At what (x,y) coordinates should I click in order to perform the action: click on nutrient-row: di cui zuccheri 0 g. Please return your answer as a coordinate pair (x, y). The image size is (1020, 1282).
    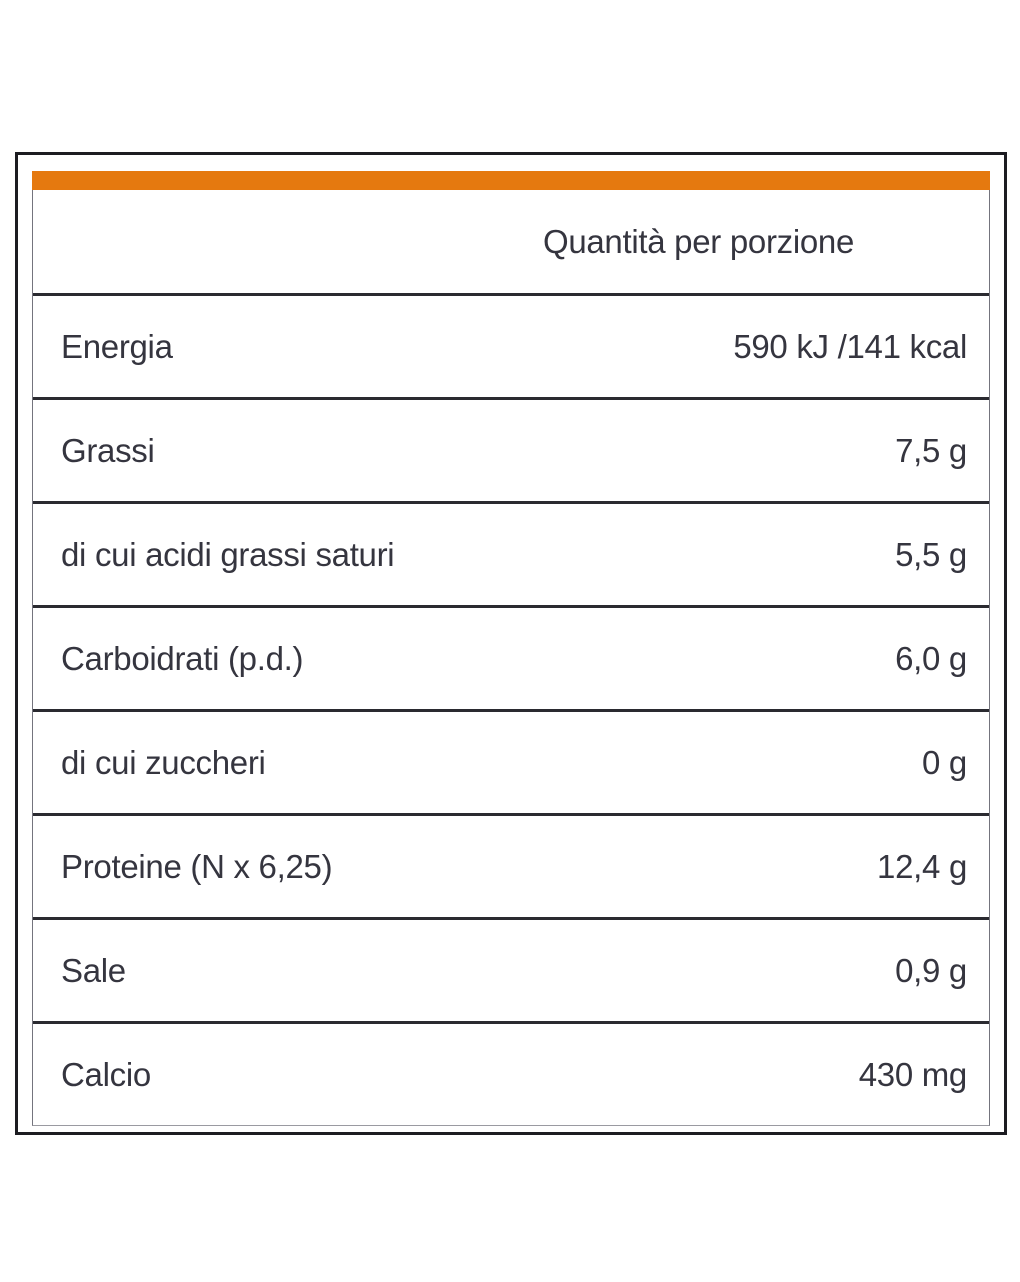
    Looking at the image, I should click on (511, 761).